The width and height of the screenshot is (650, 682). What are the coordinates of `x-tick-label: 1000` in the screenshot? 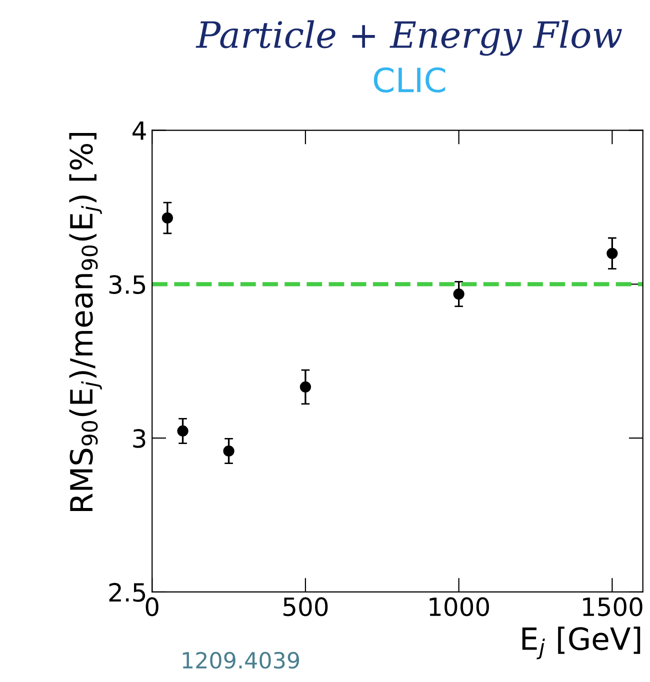 It's located at (459, 606).